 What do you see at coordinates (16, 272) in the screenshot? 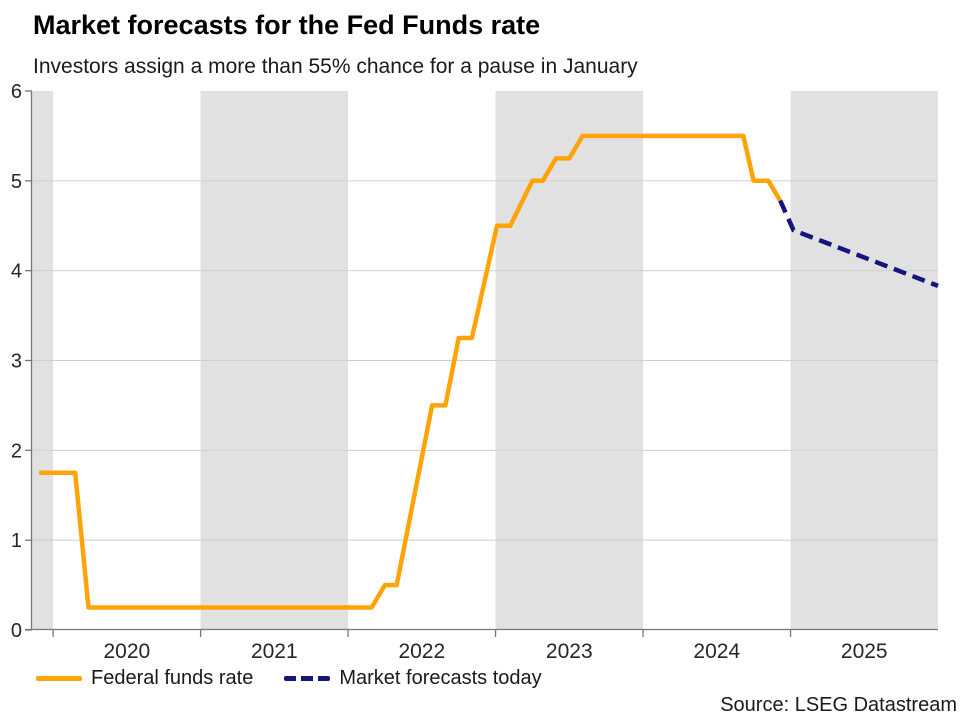
I see `y-tick-label: 4` at bounding box center [16, 272].